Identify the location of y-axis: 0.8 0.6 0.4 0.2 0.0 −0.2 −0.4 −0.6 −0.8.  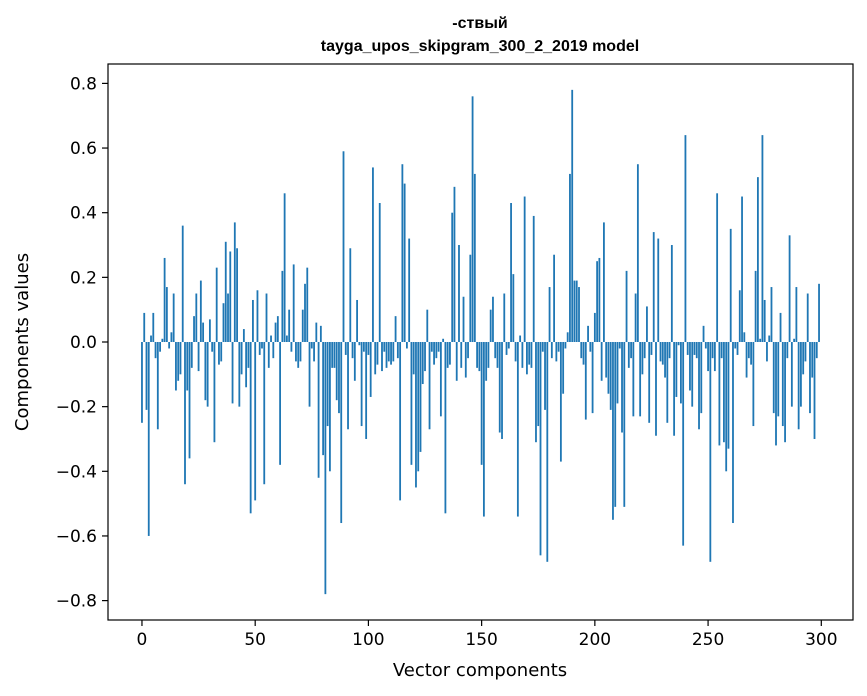
(82, 343).